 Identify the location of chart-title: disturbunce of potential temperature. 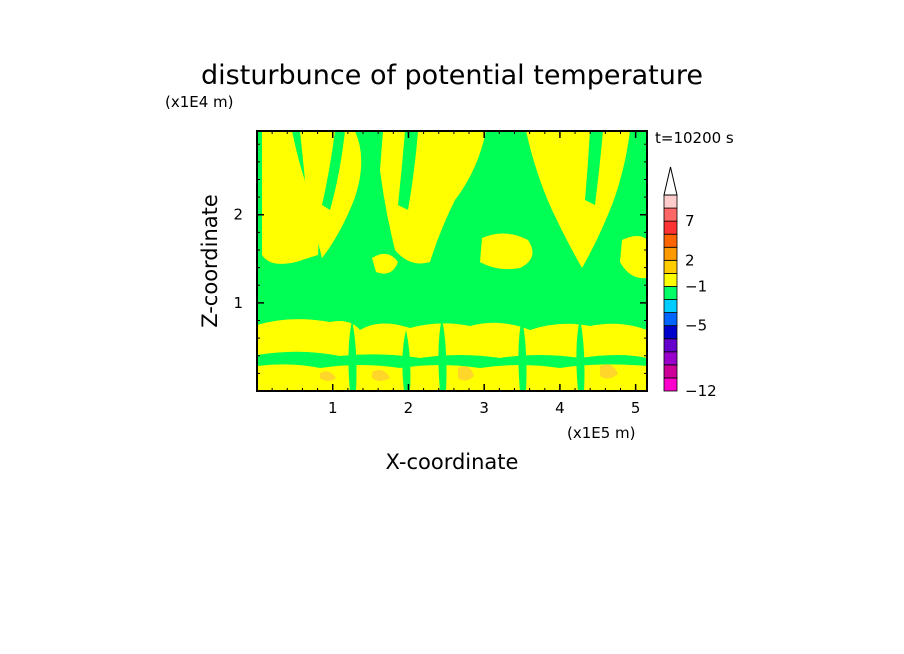
(452, 75).